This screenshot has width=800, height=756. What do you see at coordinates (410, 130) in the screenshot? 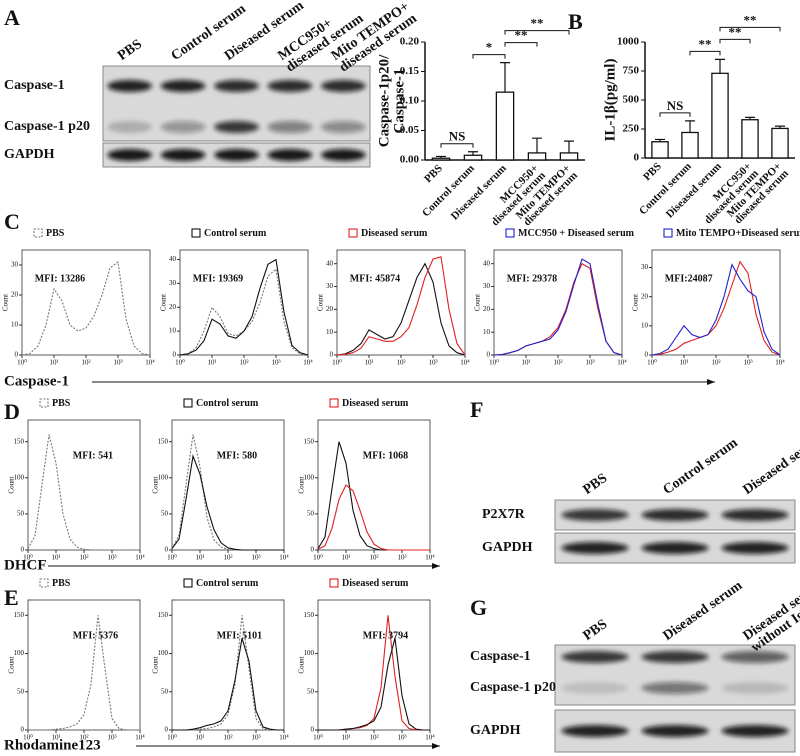
I see `y-tick-label: 0.05` at bounding box center [410, 130].